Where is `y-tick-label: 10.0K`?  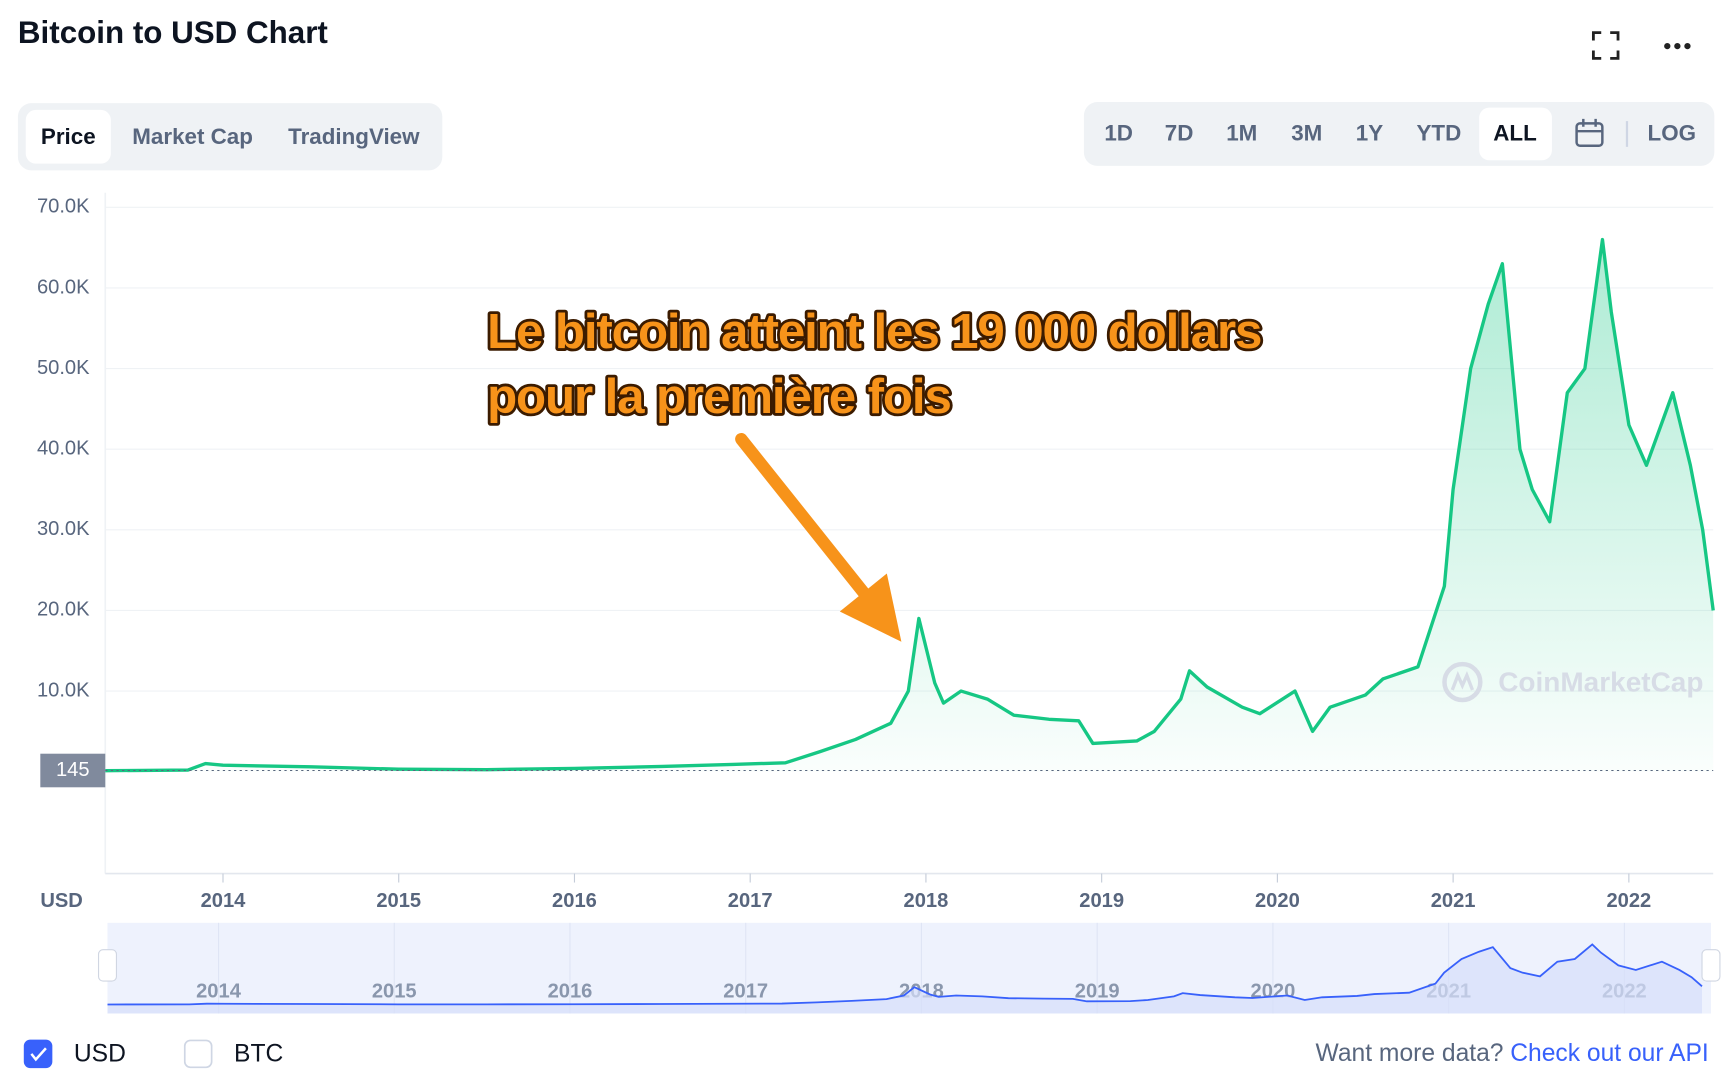 y-tick-label: 10.0K is located at coordinates (63, 690).